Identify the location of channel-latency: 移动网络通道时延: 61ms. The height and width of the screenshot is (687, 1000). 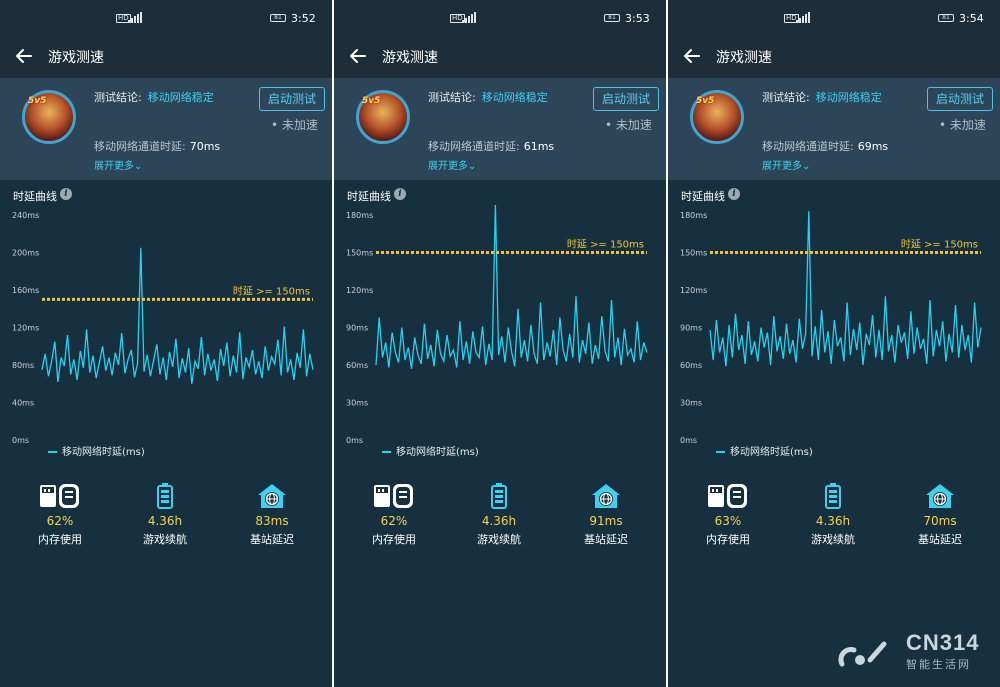
(491, 146).